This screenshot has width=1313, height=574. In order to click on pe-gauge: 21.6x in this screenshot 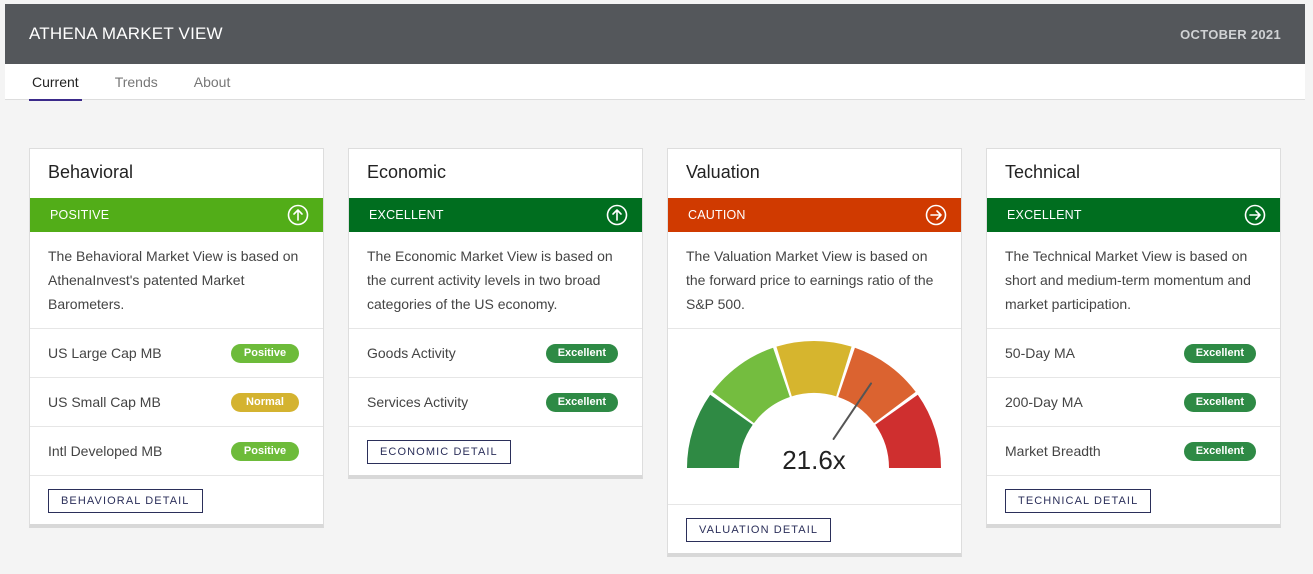, I will do `click(814, 417)`.